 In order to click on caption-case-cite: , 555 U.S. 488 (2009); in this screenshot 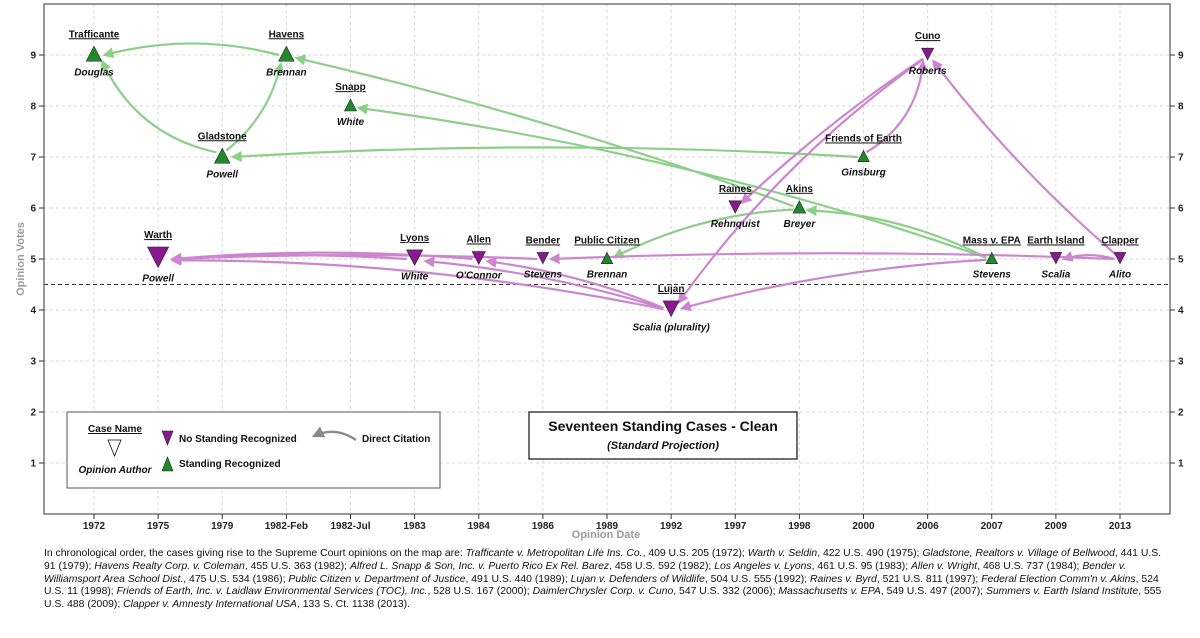, I will do `click(603, 598)`.